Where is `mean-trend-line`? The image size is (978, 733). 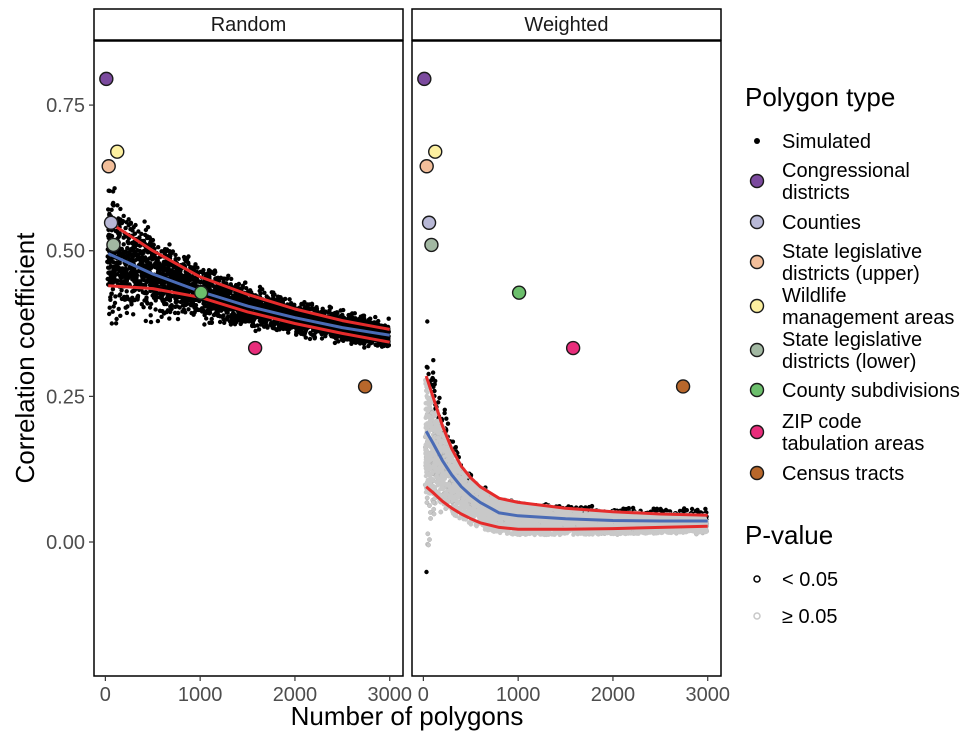 mean-trend-line is located at coordinates (248, 294).